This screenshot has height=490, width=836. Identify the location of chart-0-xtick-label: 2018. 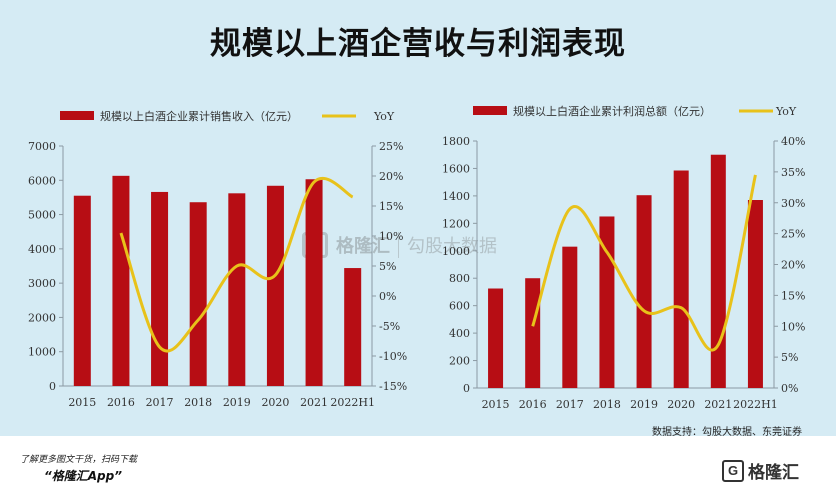
(198, 402).